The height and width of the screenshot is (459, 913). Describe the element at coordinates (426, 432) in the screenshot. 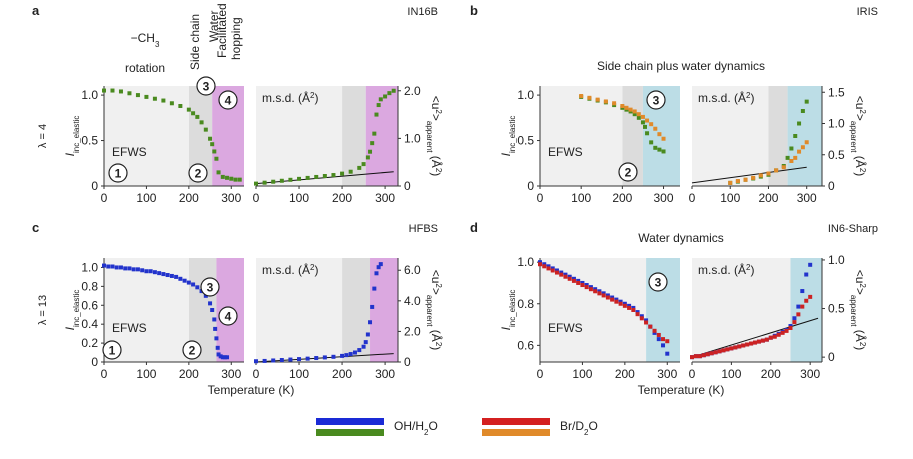

I see `legend-label-0-part: 2` at that location.